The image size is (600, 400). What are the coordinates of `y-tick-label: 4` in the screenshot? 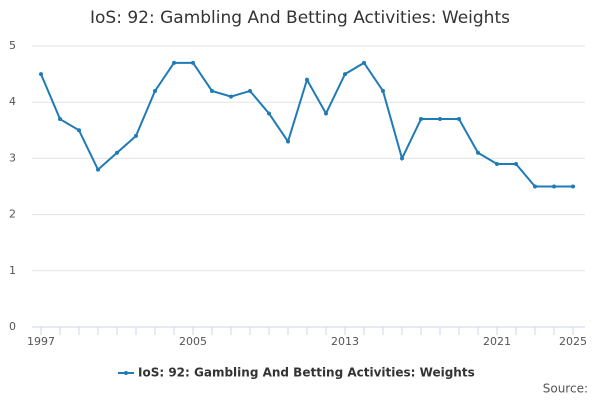 It's located at (12, 101).